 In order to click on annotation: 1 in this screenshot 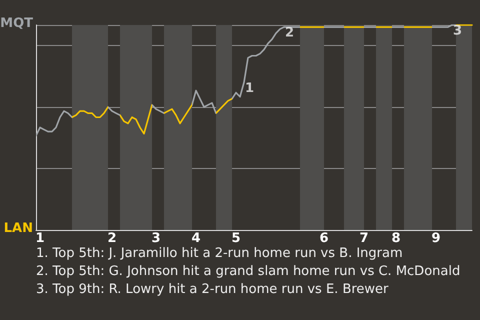, I will do `click(249, 88)`.